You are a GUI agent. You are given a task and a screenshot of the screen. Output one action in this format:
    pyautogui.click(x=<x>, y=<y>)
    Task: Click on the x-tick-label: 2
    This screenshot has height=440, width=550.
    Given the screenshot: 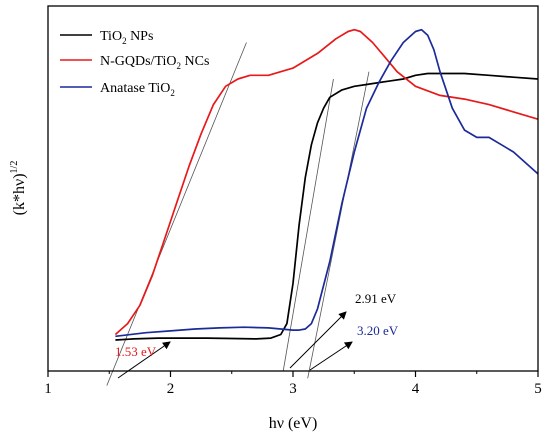 What is the action you would take?
    pyautogui.click(x=171, y=389)
    